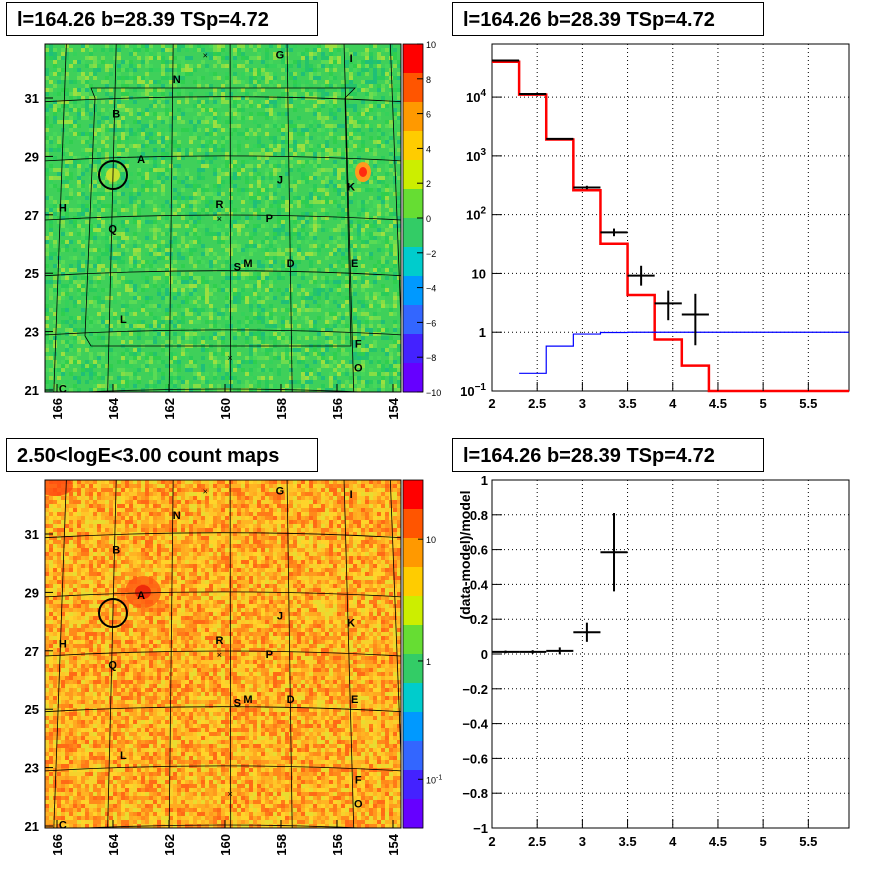 This screenshot has height=872, width=896. What do you see at coordinates (113, 408) in the screenshot?
I see `x-tick-label: 164` at bounding box center [113, 408].